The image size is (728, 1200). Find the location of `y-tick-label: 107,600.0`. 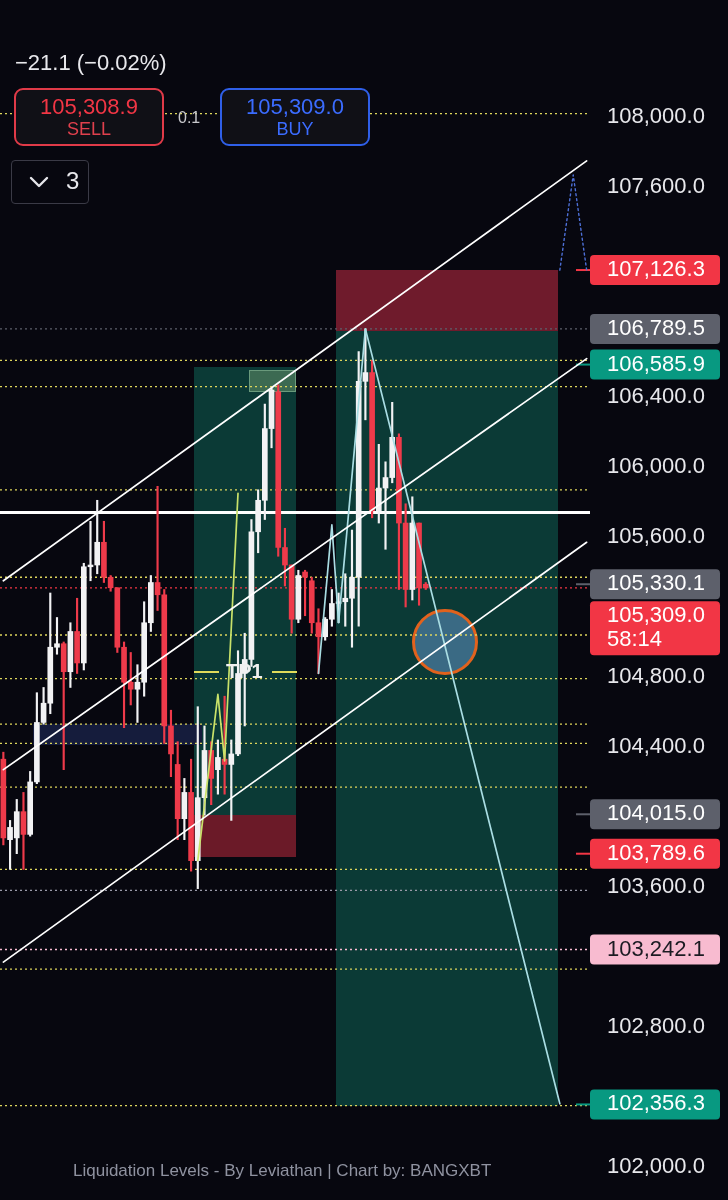

y-tick-label: 107,600.0 is located at coordinates (656, 186).